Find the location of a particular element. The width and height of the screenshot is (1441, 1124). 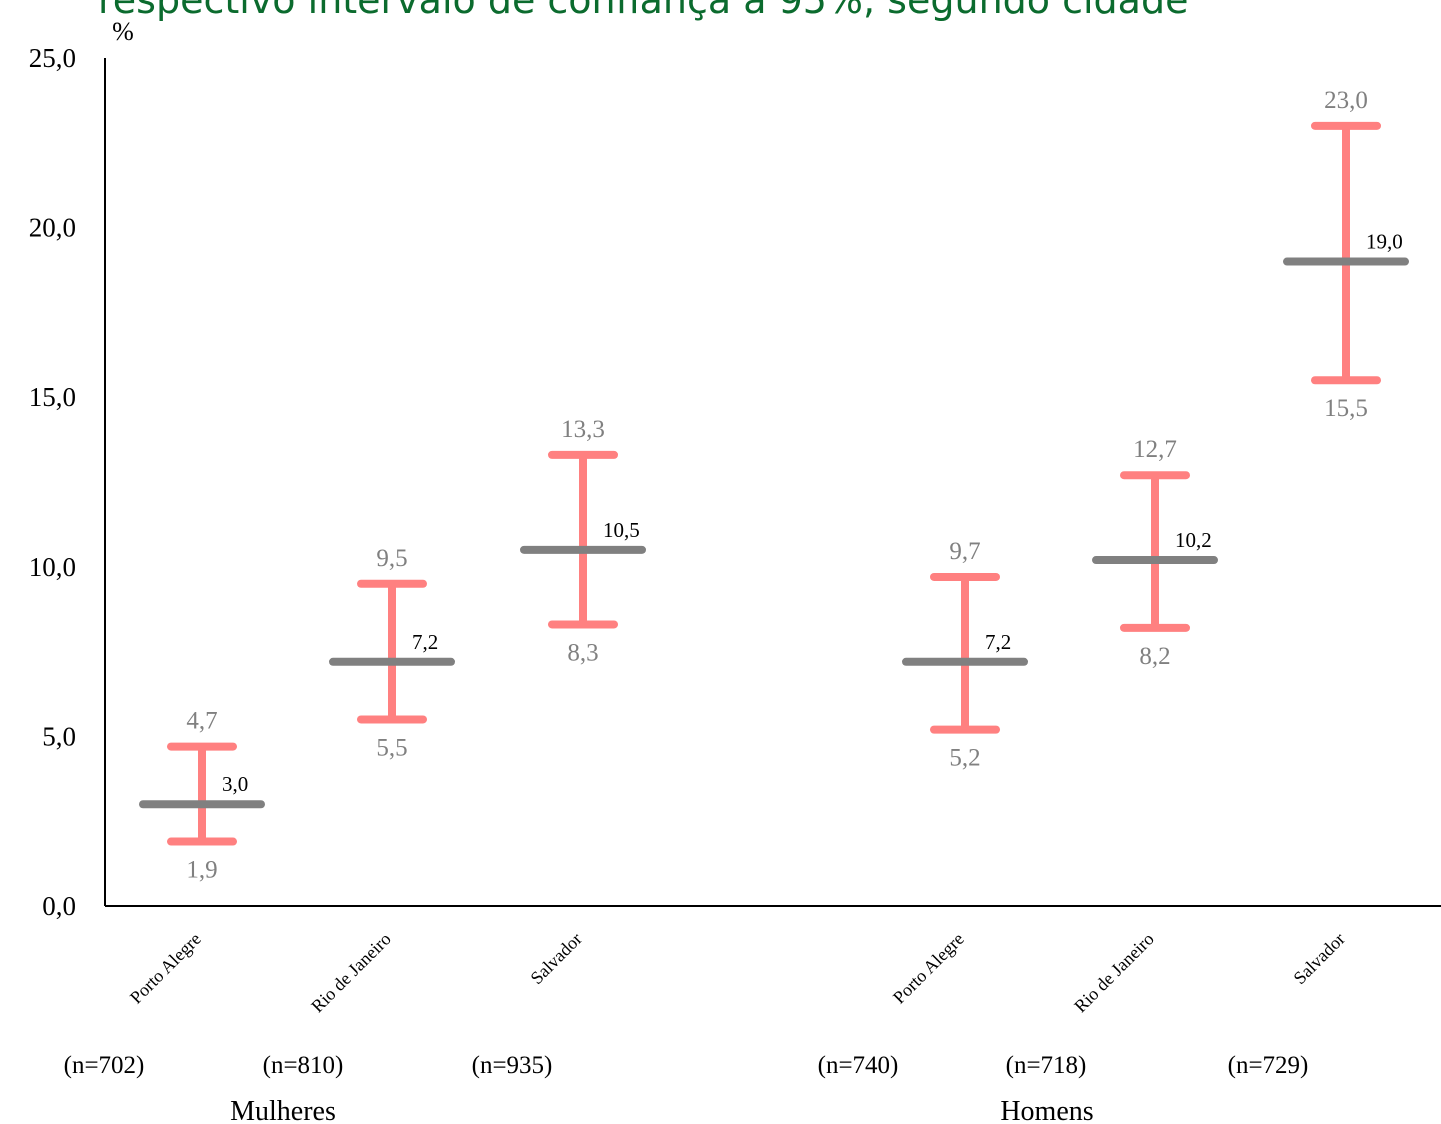

upper-value-label: 12,7 is located at coordinates (1155, 449).